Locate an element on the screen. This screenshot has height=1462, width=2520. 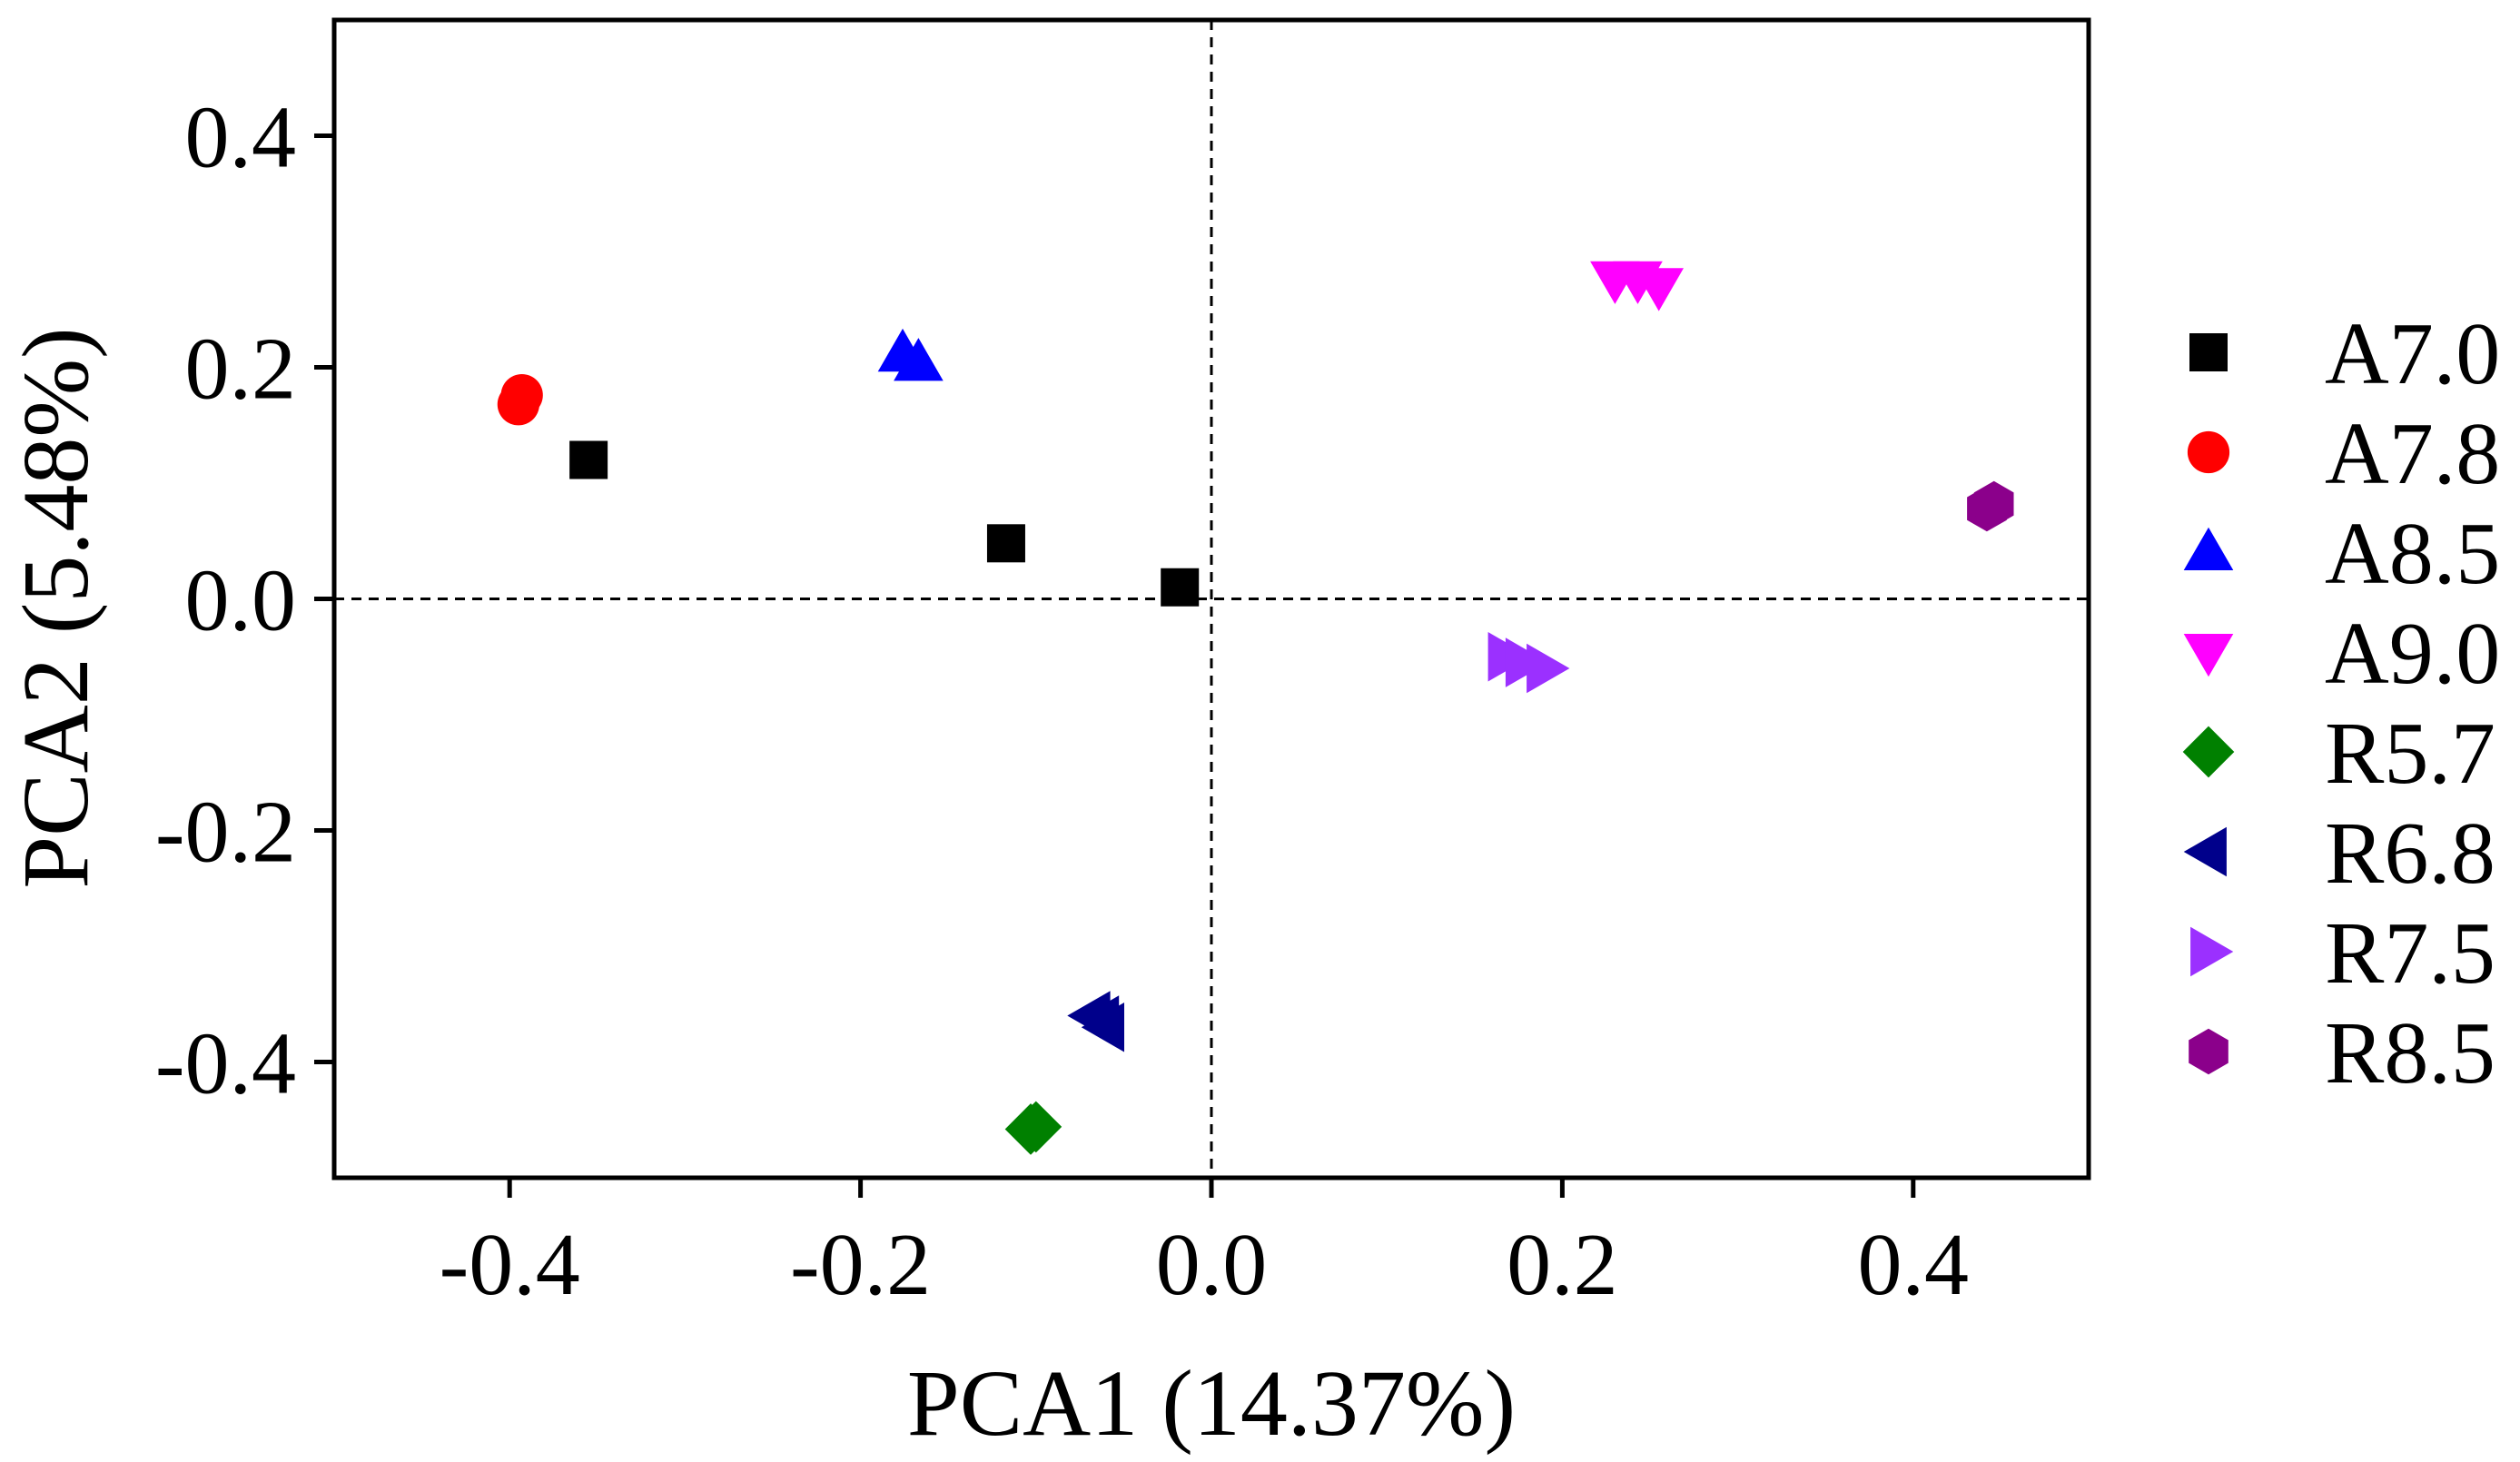
x-axis-title: PCA1 (14.37%) is located at coordinates (1211, 1403).